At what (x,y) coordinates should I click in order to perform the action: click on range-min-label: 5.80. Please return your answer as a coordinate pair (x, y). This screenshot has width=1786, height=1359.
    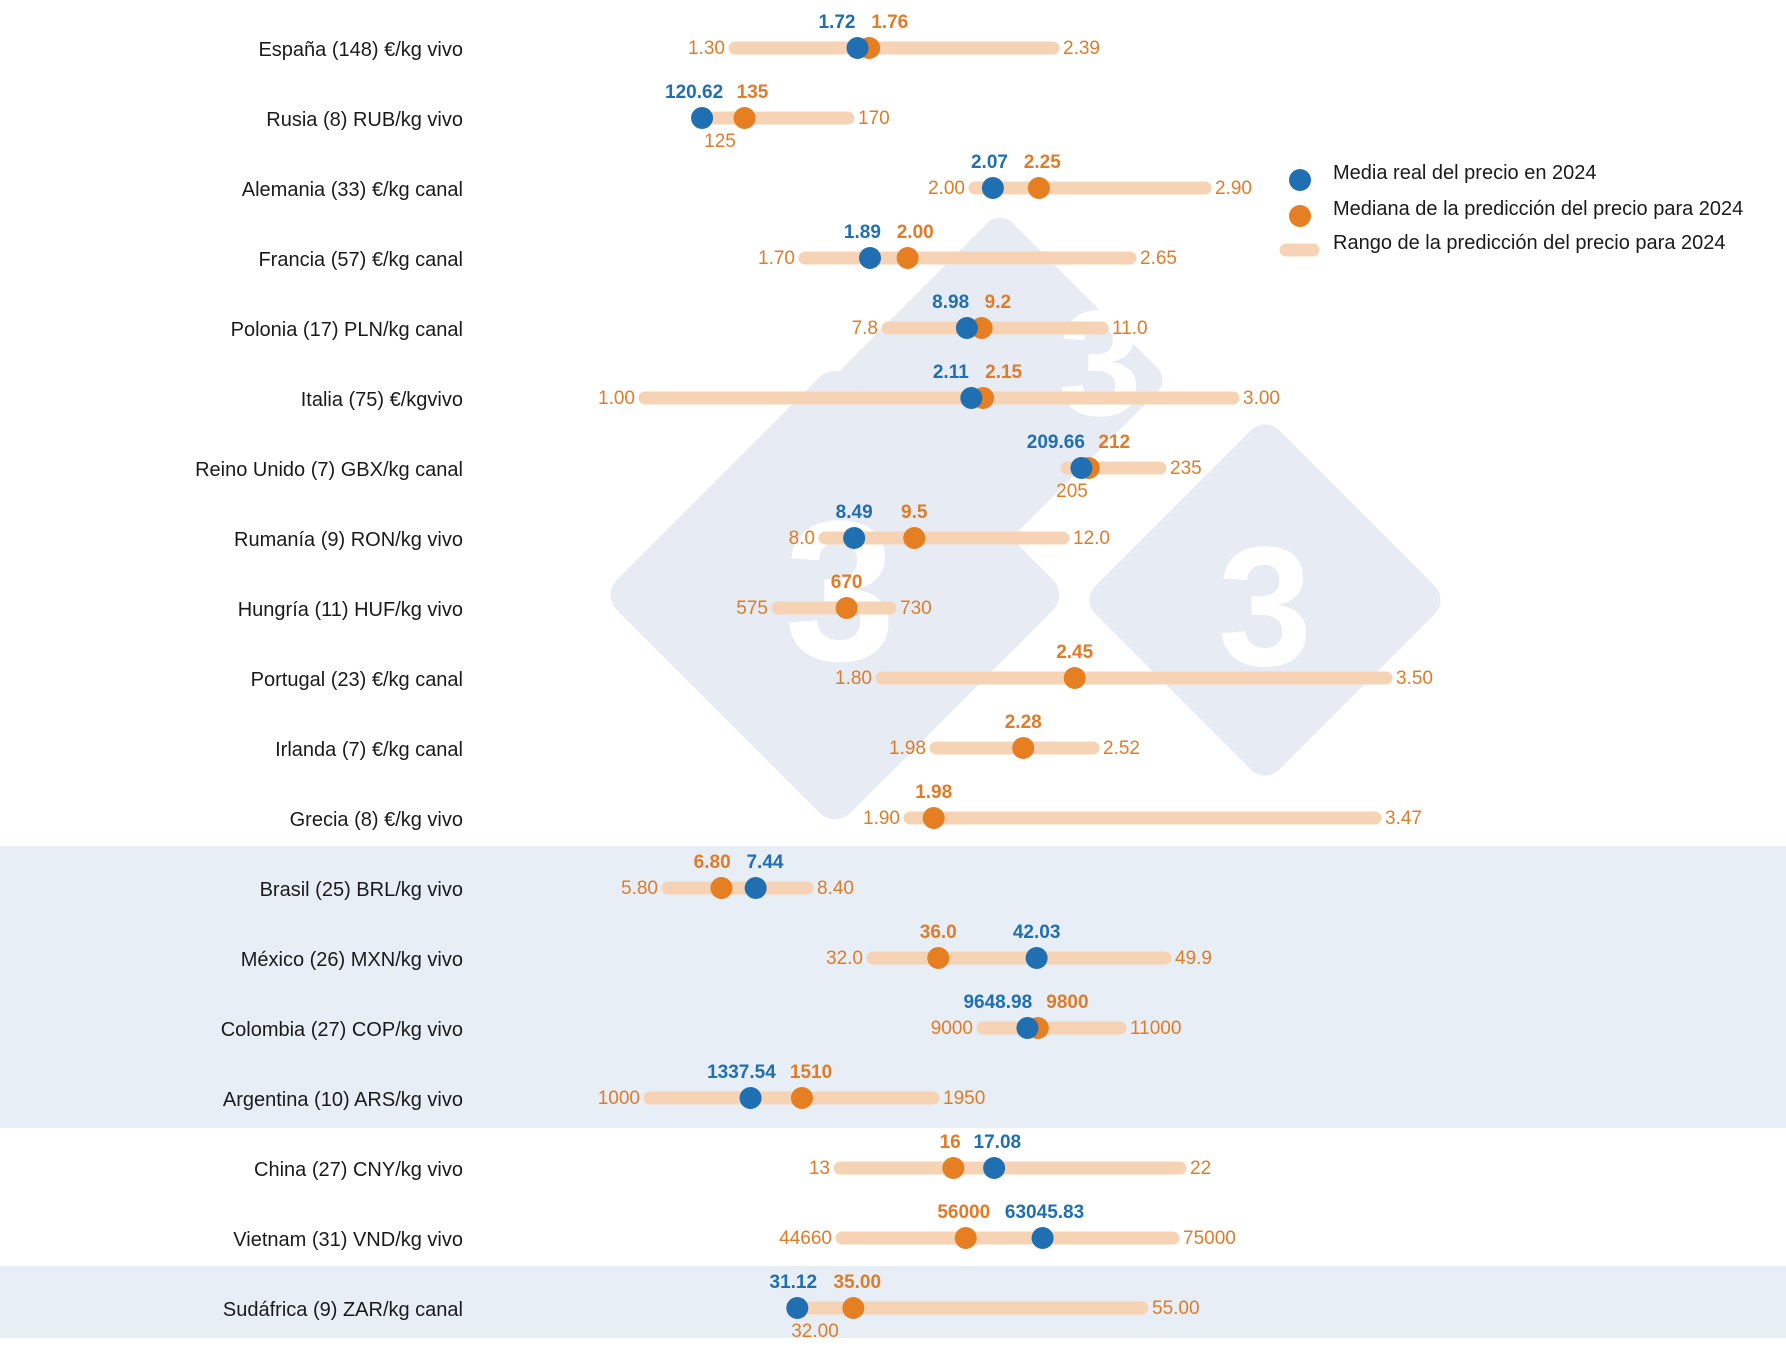
    Looking at the image, I should click on (639, 888).